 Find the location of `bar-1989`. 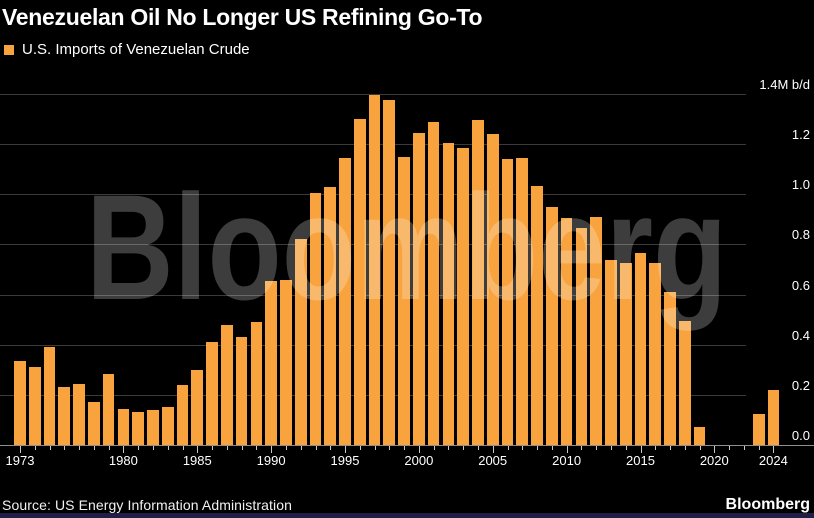

bar-1989 is located at coordinates (256, 383).